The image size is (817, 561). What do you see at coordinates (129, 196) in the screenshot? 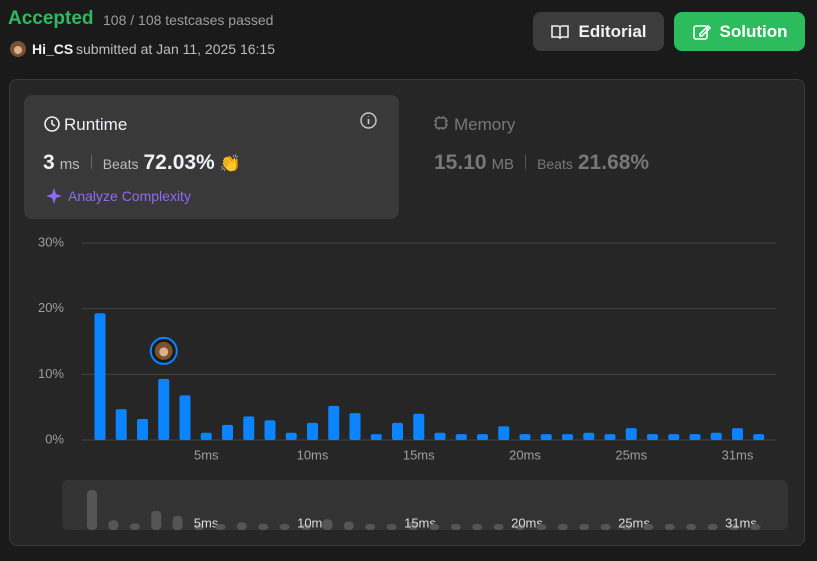
I see `analyze-link: Analyze Complexity` at bounding box center [129, 196].